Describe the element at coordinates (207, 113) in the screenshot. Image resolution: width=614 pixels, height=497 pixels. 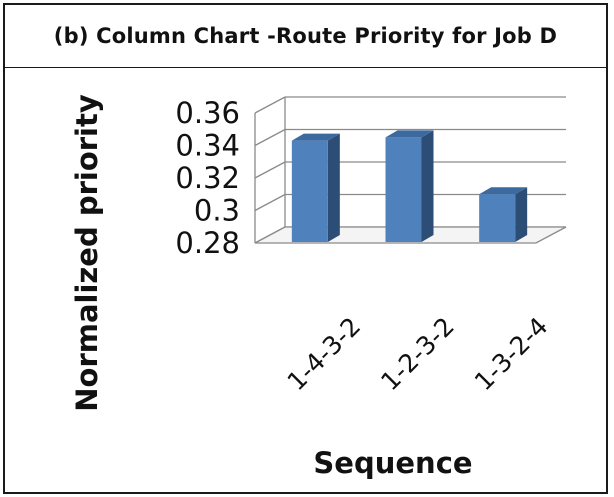
I see `y-tick-label: 0.36` at that location.